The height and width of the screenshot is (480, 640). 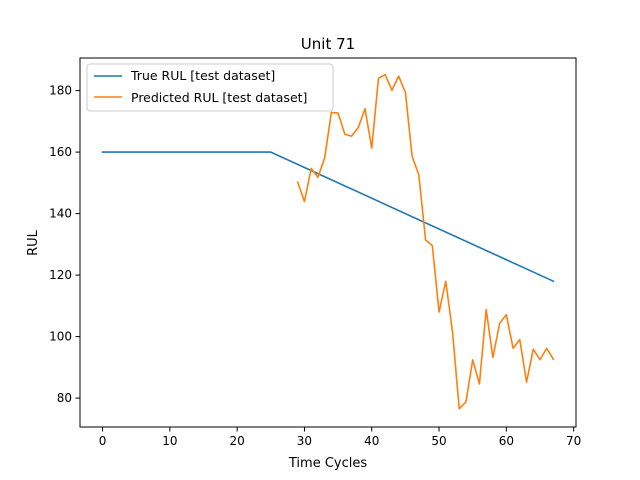 I want to click on x-tick-label: 60, so click(x=506, y=441).